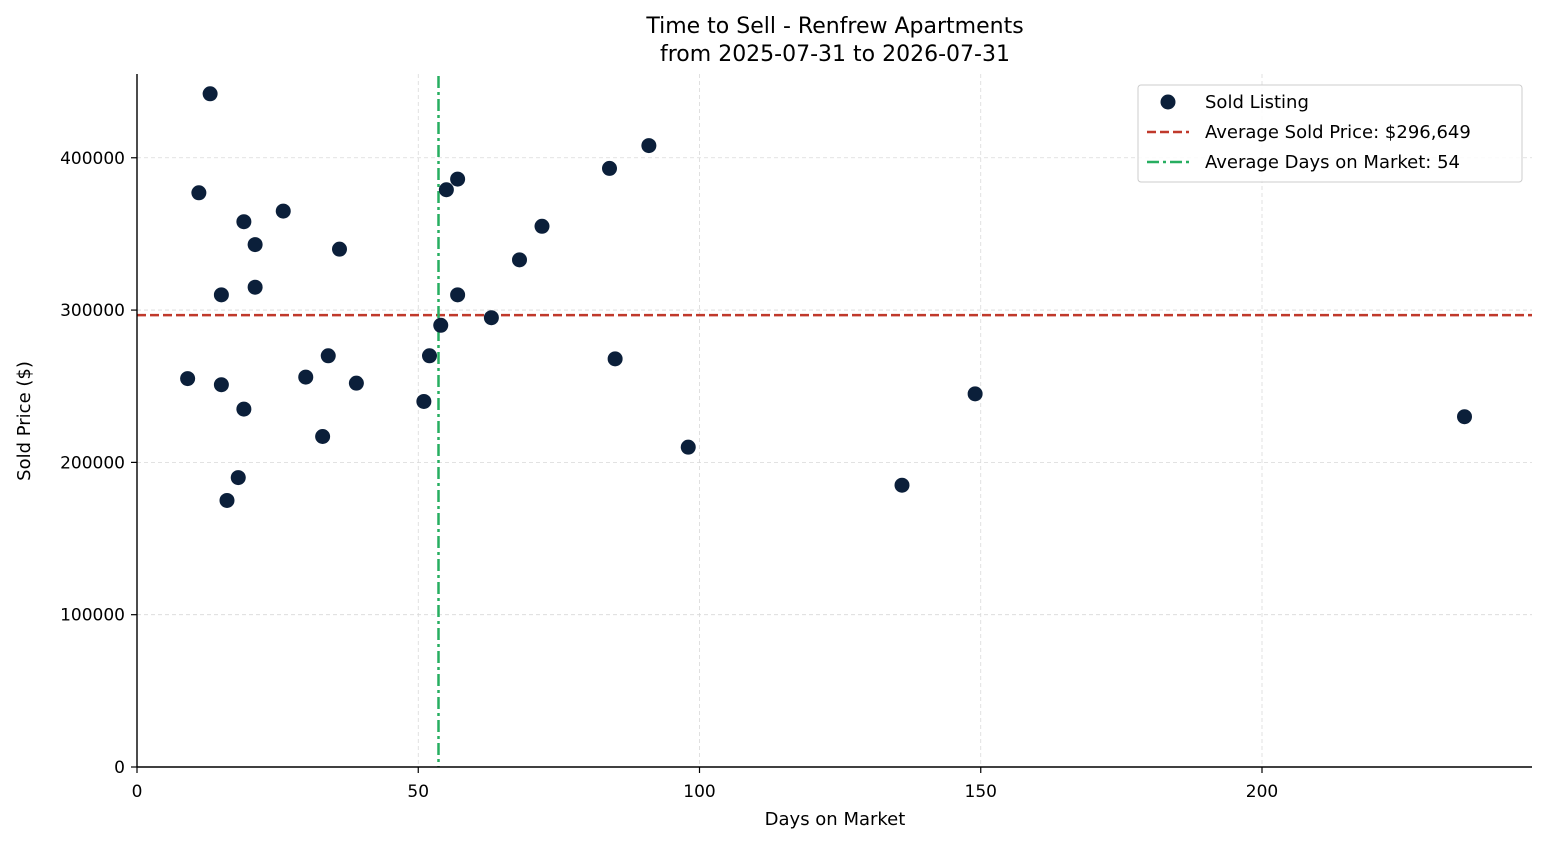 The image size is (1547, 845). What do you see at coordinates (119, 768) in the screenshot?
I see `y-tick-label: 0` at bounding box center [119, 768].